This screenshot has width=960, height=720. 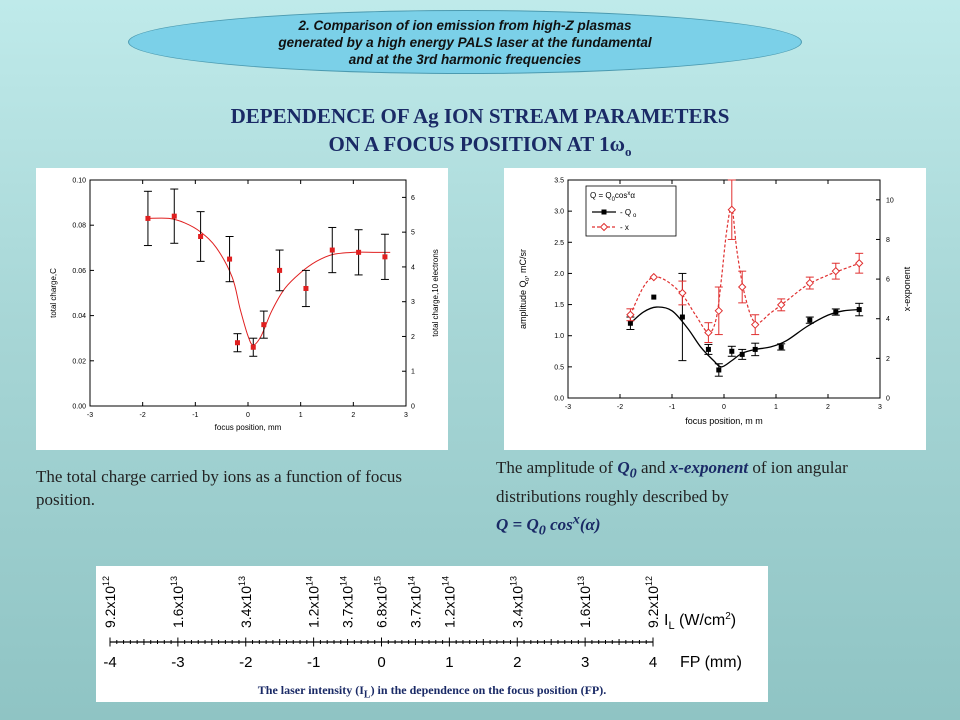 What do you see at coordinates (559, 305) in the screenshot?
I see `y-tick-label: 1.5` at bounding box center [559, 305].